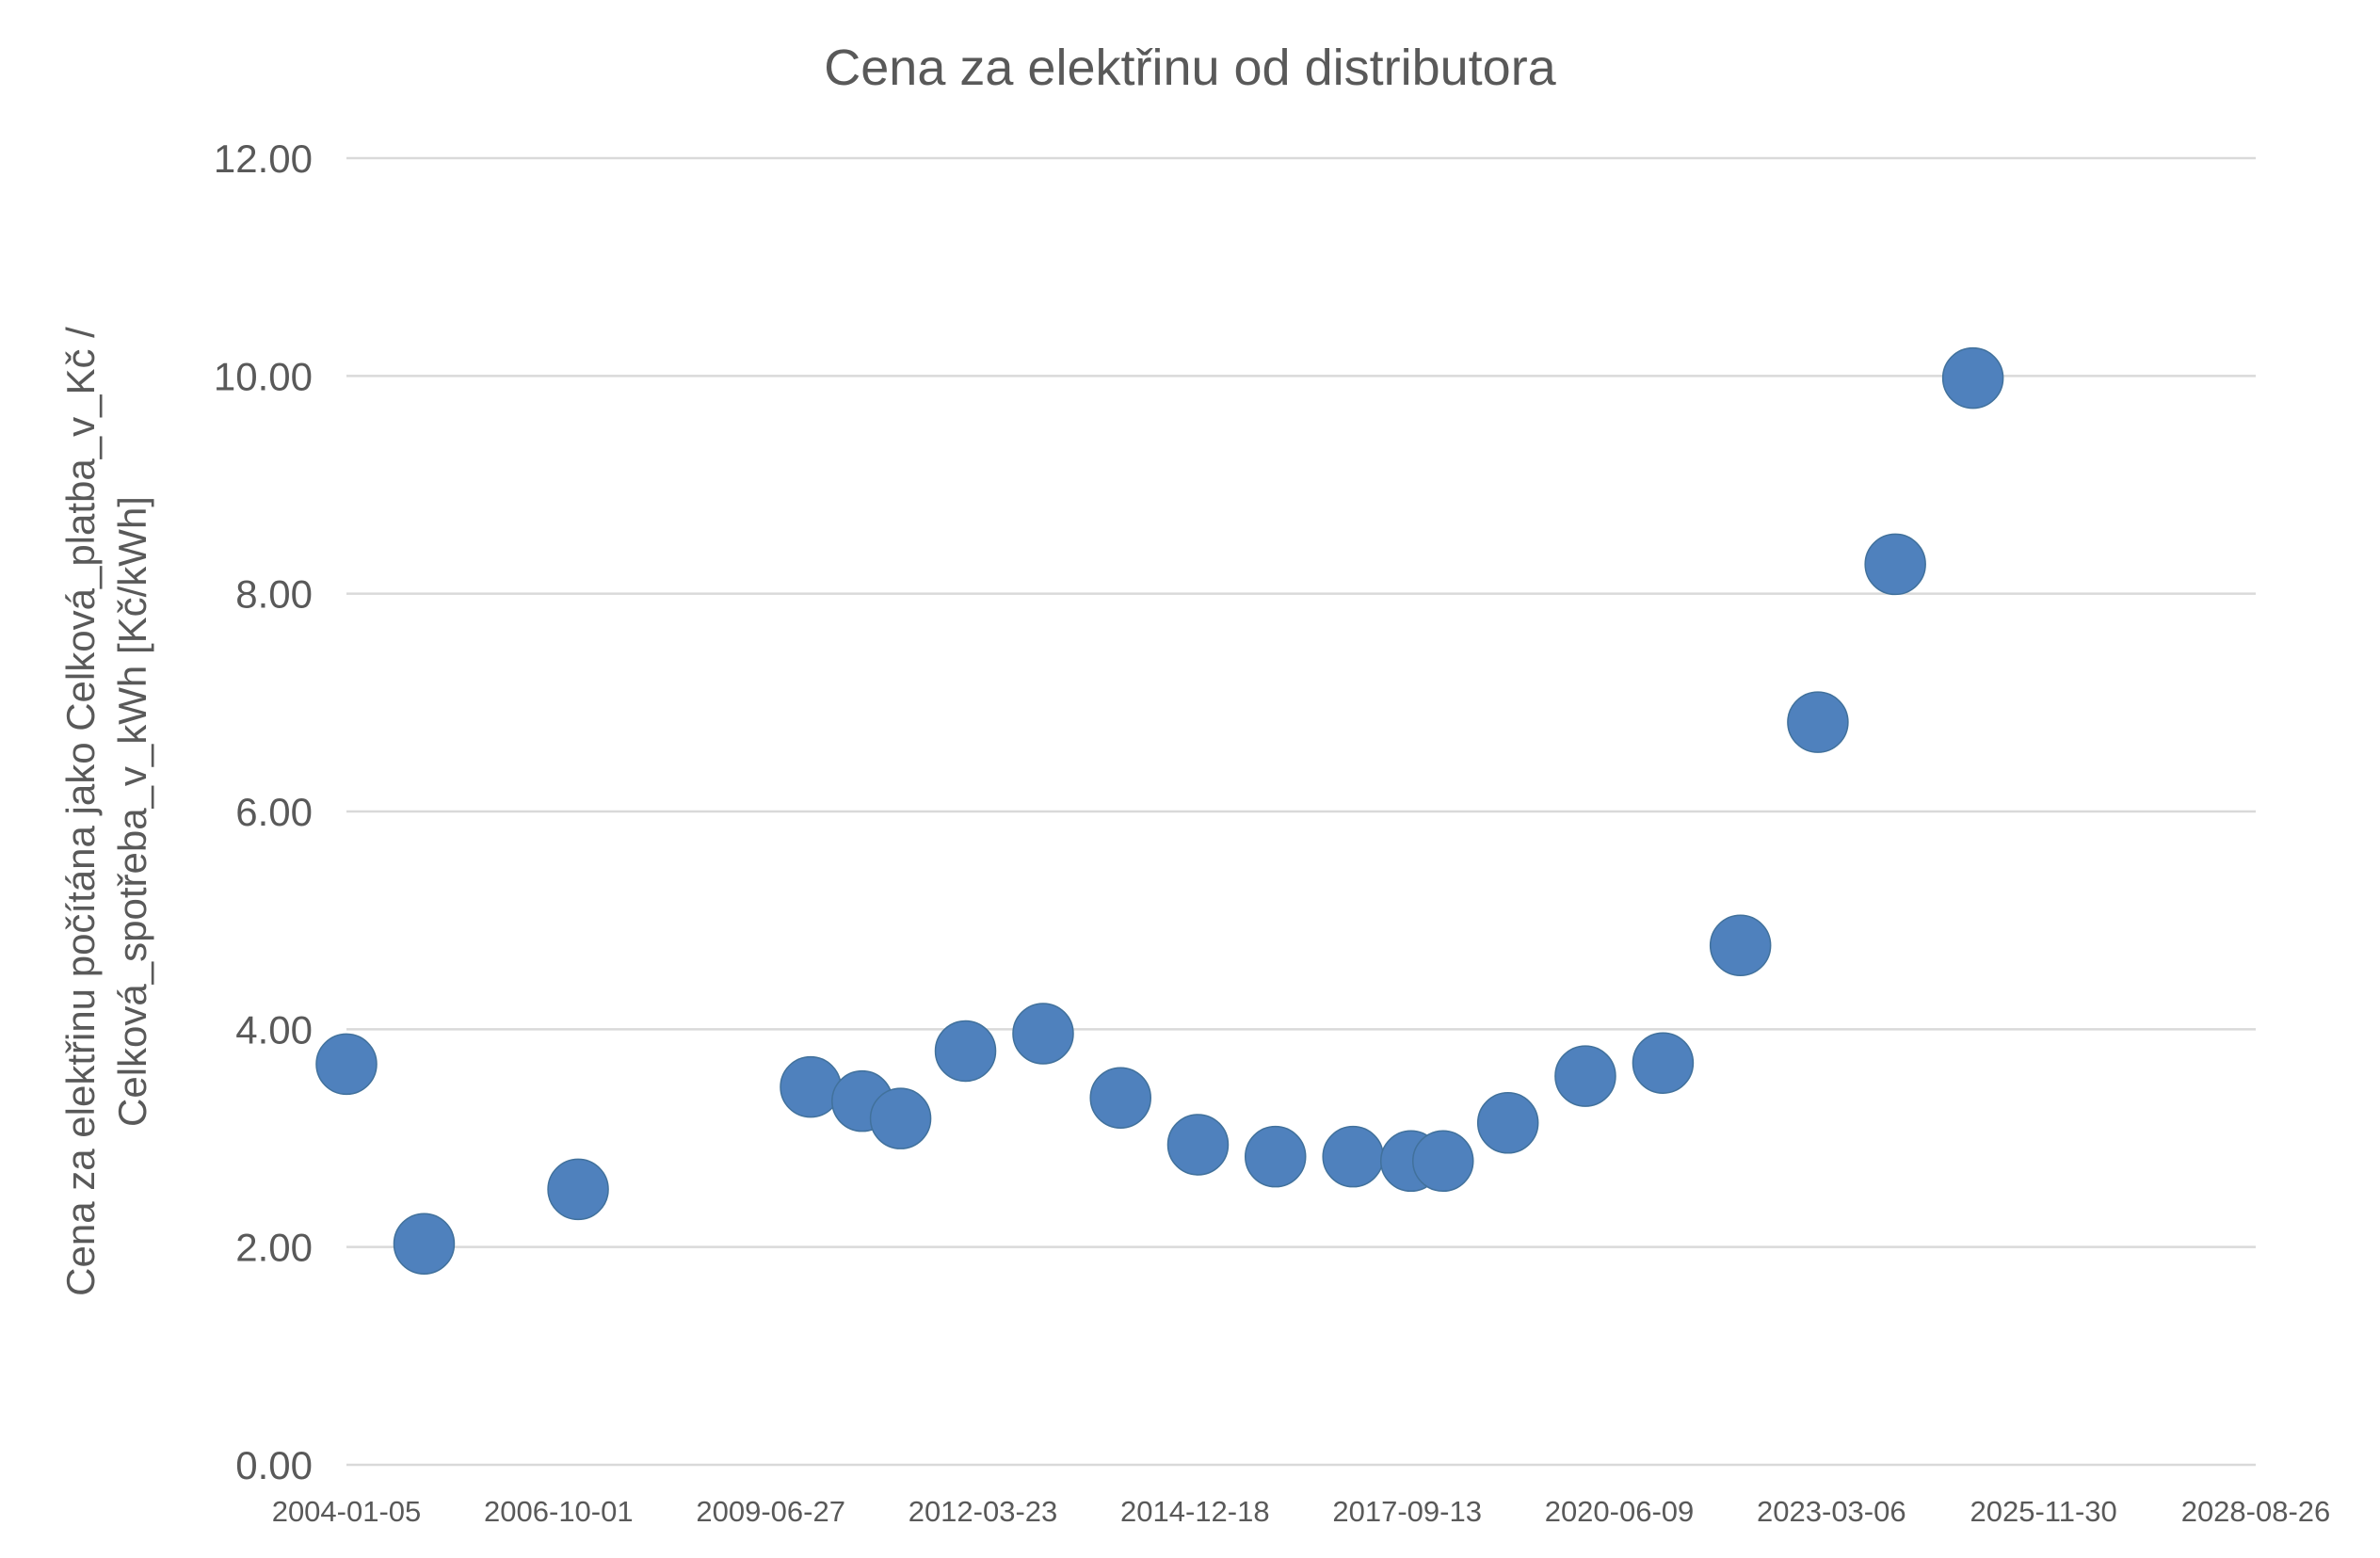  Describe the element at coordinates (984, 1512) in the screenshot. I see `x-tick-label: 2012-03-23` at that location.